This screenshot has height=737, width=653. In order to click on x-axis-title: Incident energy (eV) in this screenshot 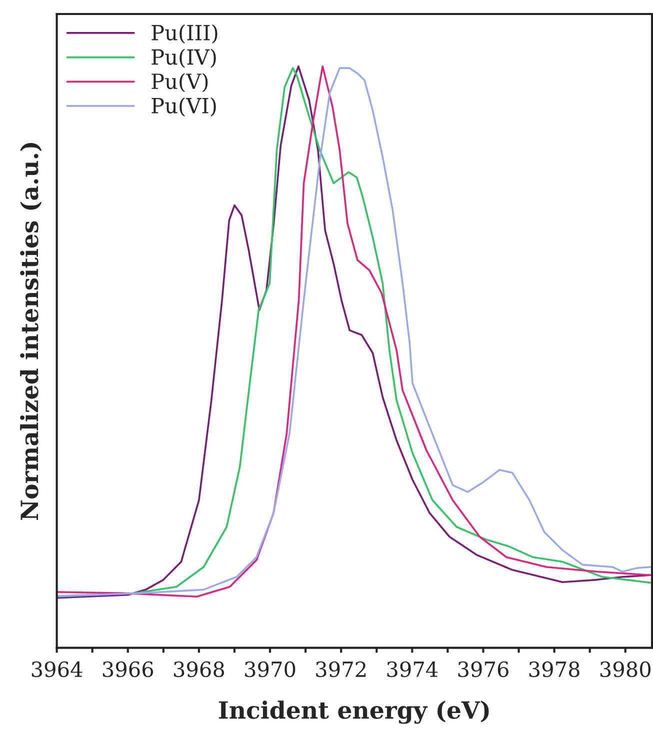, I will do `click(353, 712)`.